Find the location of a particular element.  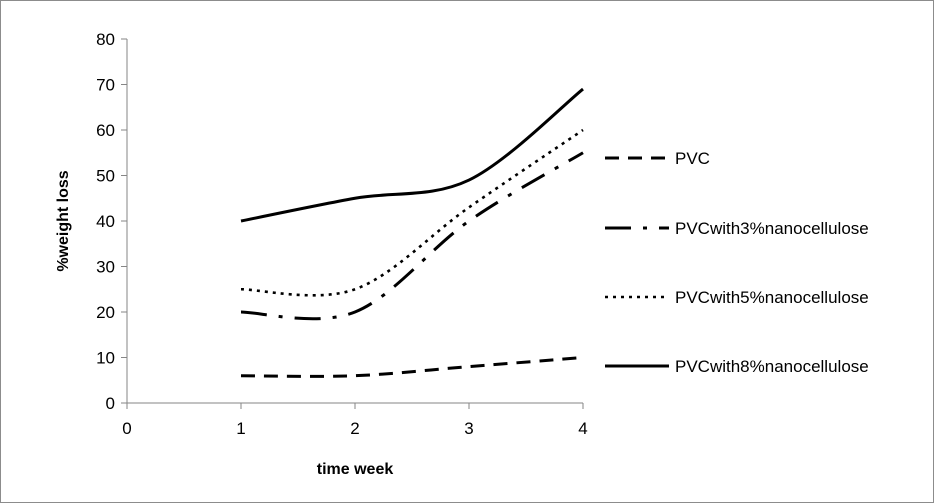

y-tick-label: 20 is located at coordinates (105, 312).